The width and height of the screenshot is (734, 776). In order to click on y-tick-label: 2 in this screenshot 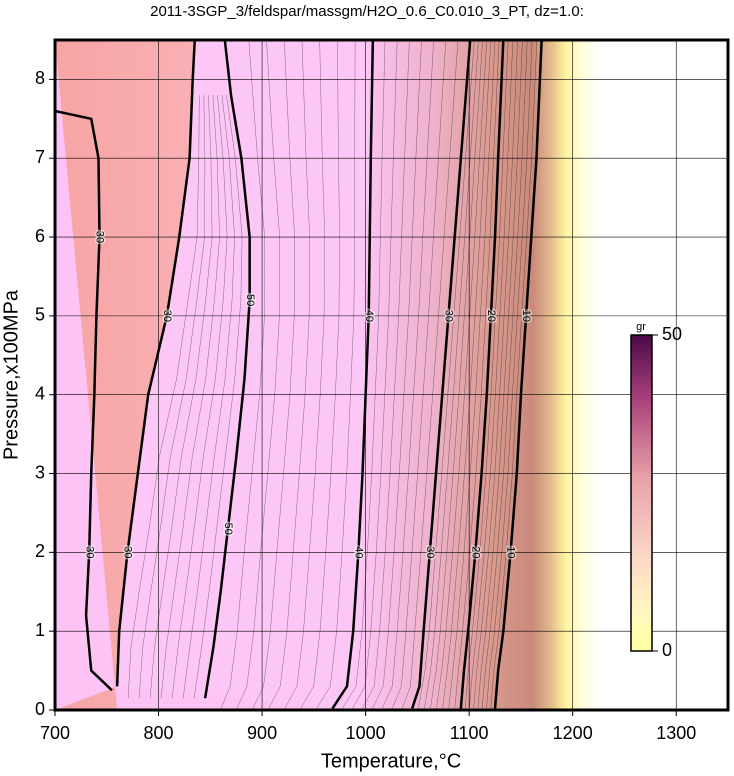, I will do `click(40, 551)`.